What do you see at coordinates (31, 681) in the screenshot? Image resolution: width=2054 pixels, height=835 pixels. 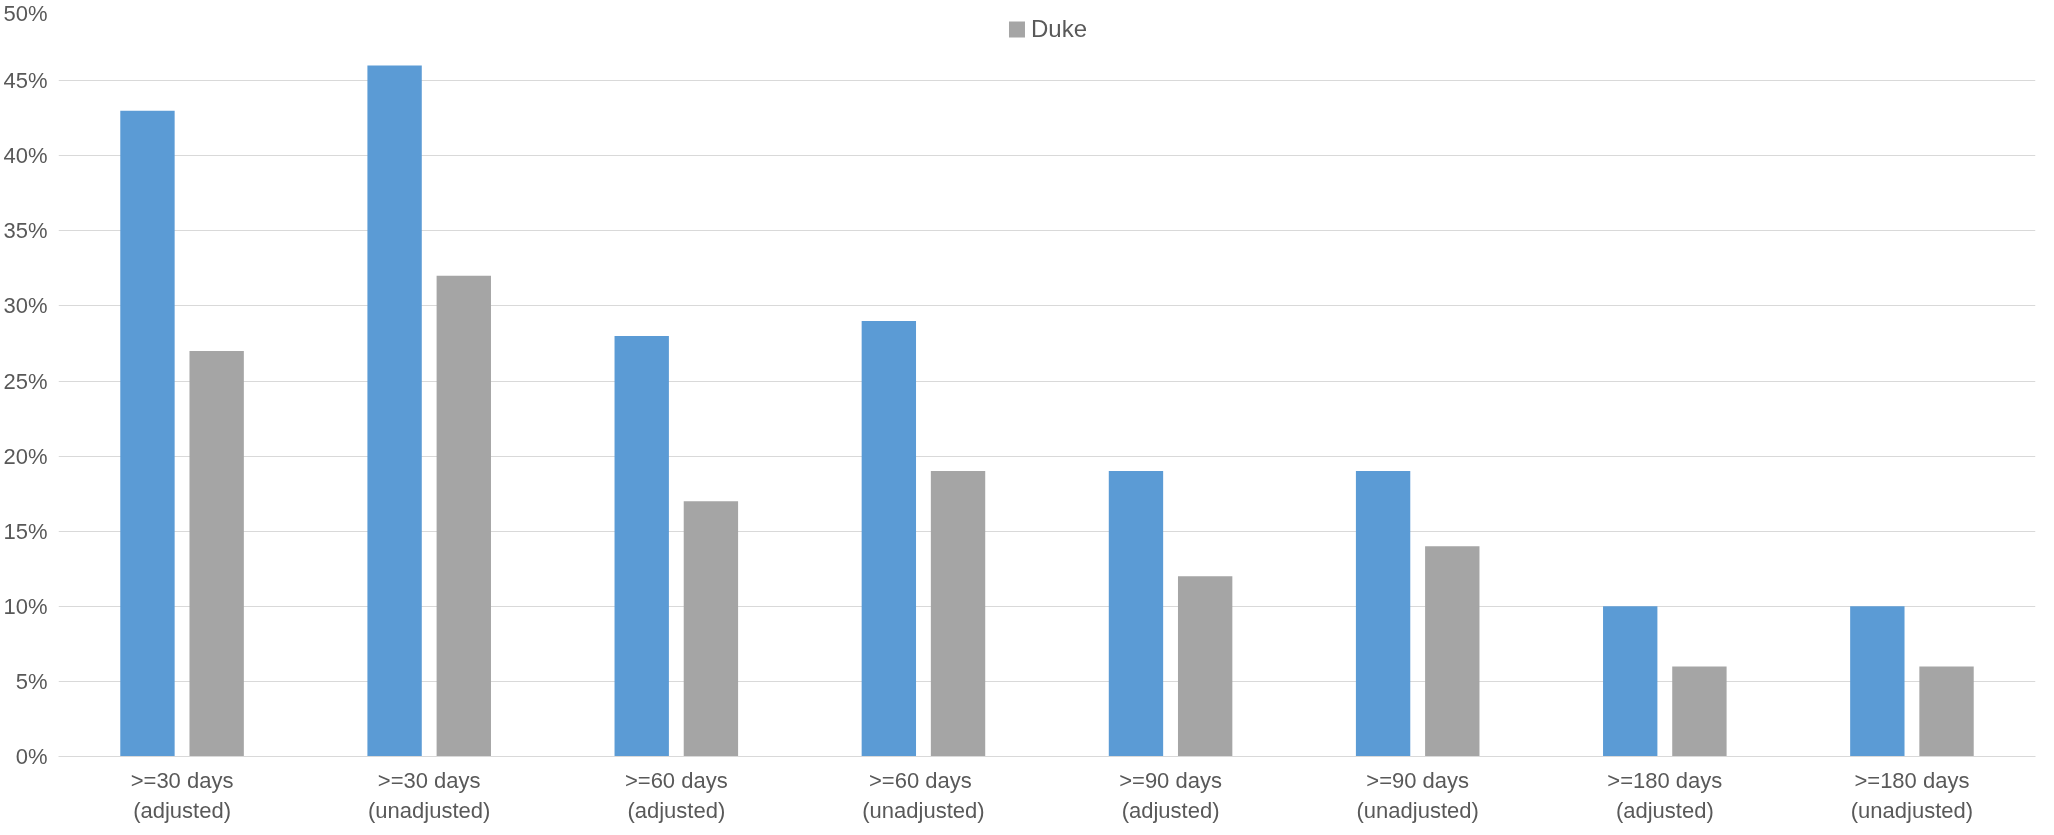 I see `y-tick-label: 5%` at bounding box center [31, 681].